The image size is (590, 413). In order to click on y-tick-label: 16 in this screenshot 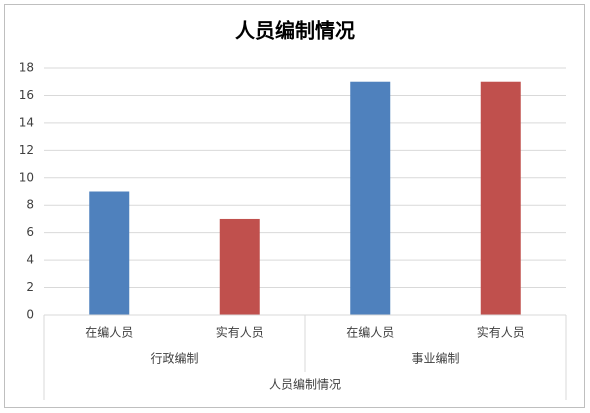, I will do `click(26, 95)`.